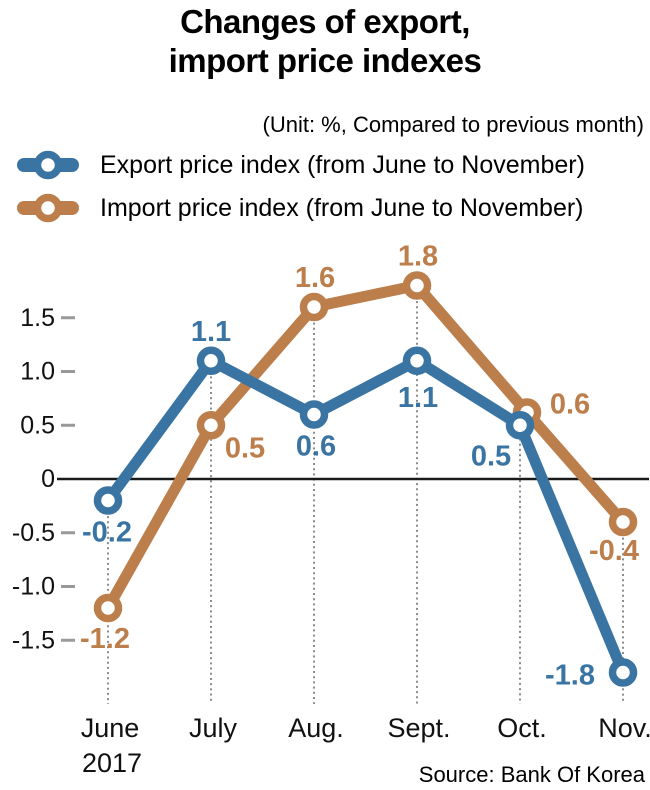 The height and width of the screenshot is (790, 650). I want to click on export-label-june: -0.2, so click(107, 533).